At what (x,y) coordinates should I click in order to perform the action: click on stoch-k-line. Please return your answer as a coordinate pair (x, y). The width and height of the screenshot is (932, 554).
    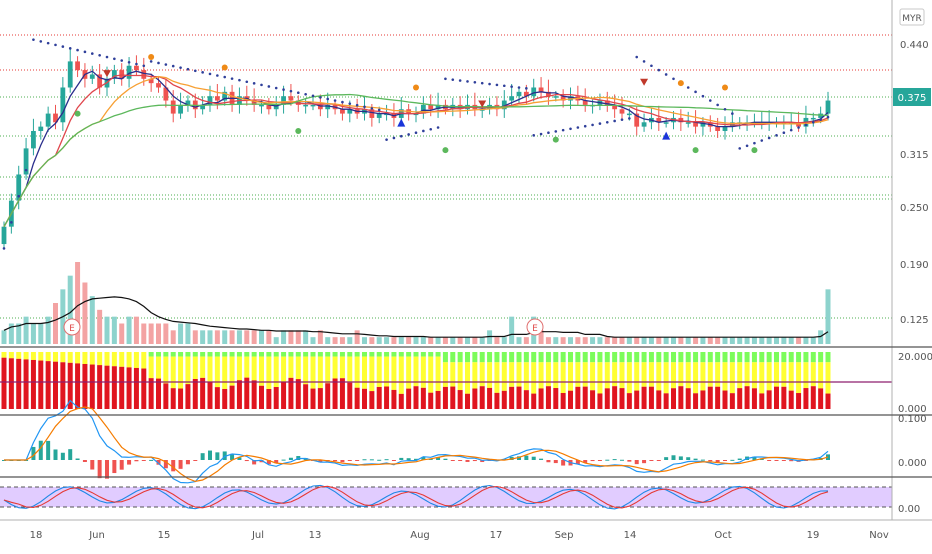
    Looking at the image, I should click on (416, 497).